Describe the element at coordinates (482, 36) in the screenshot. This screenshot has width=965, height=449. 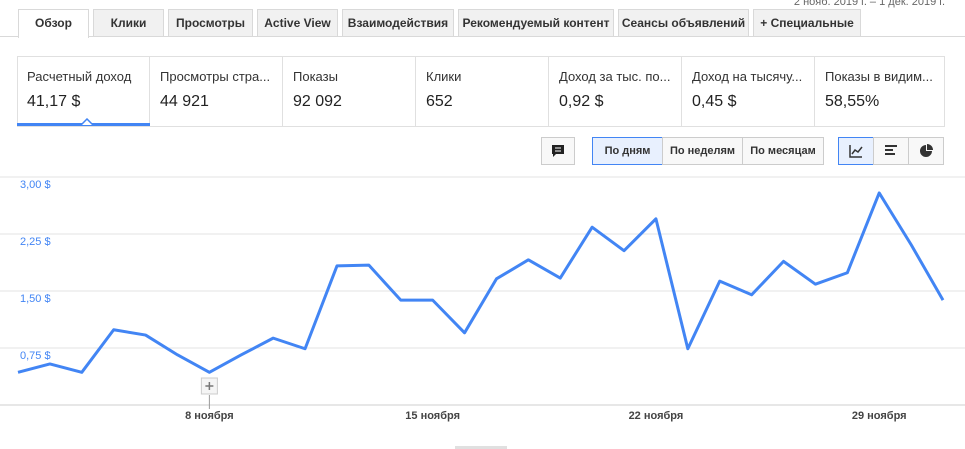
I see `tab-divider` at that location.